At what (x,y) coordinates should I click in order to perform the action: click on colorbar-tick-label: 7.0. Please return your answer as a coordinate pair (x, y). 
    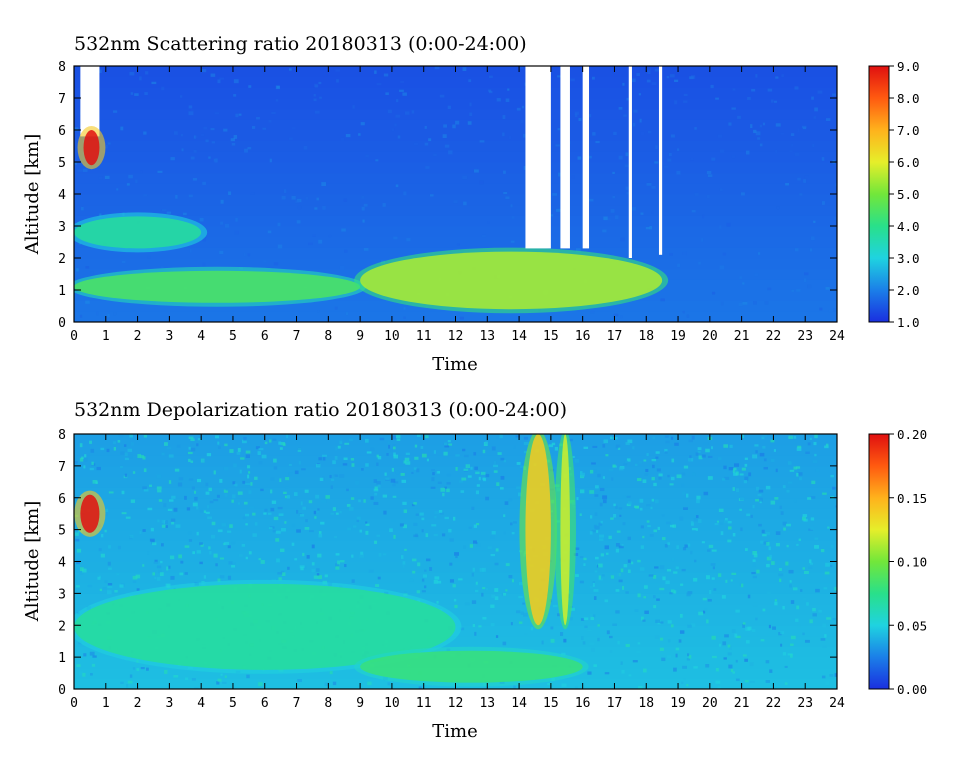
    Looking at the image, I should click on (908, 130).